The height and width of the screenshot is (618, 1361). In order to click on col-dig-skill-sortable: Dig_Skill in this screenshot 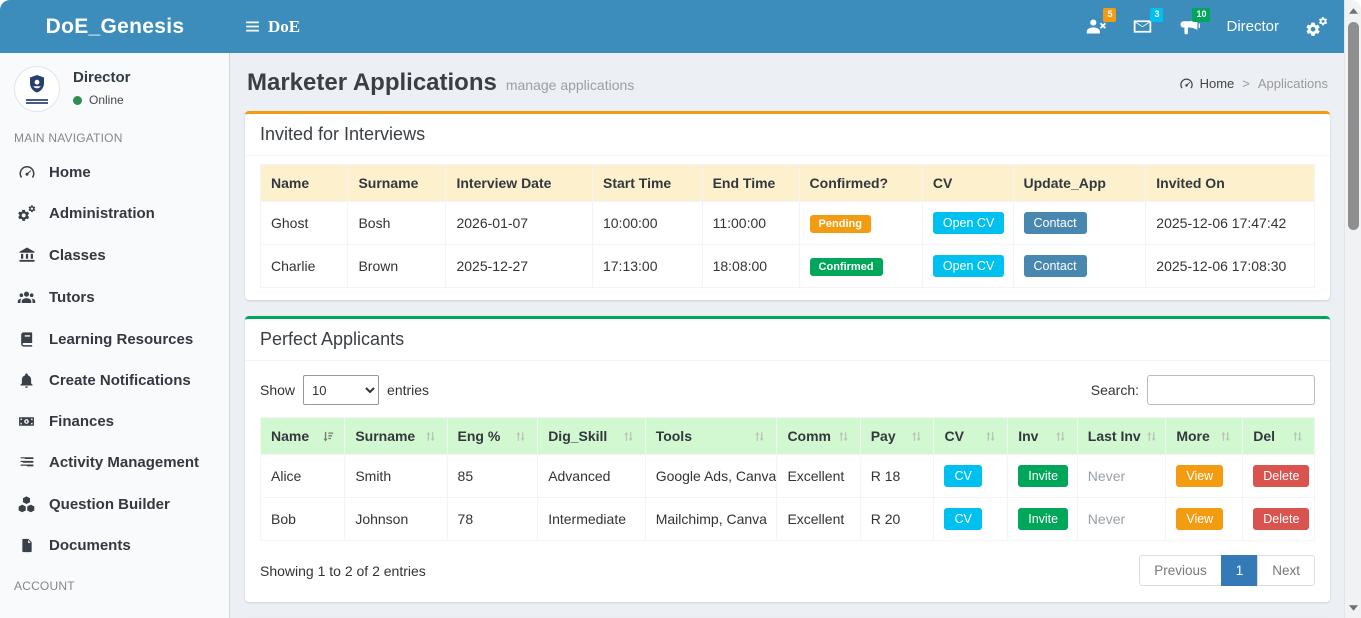, I will do `click(591, 436)`.